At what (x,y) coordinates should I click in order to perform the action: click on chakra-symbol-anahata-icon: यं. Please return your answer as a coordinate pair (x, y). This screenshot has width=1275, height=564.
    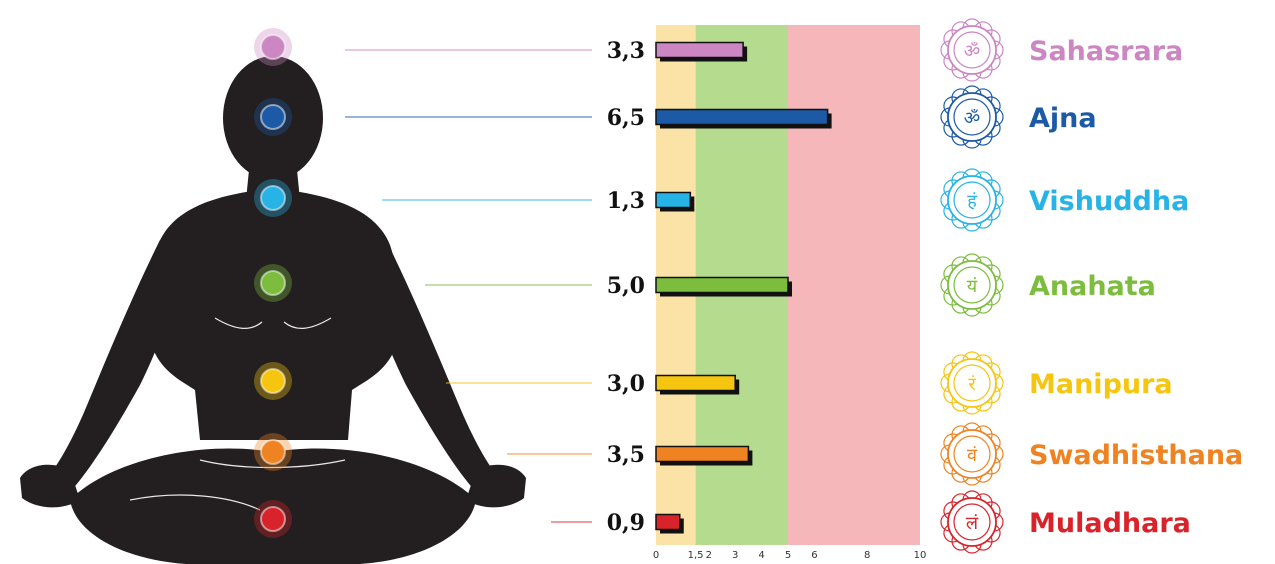
    Looking at the image, I should click on (972, 285).